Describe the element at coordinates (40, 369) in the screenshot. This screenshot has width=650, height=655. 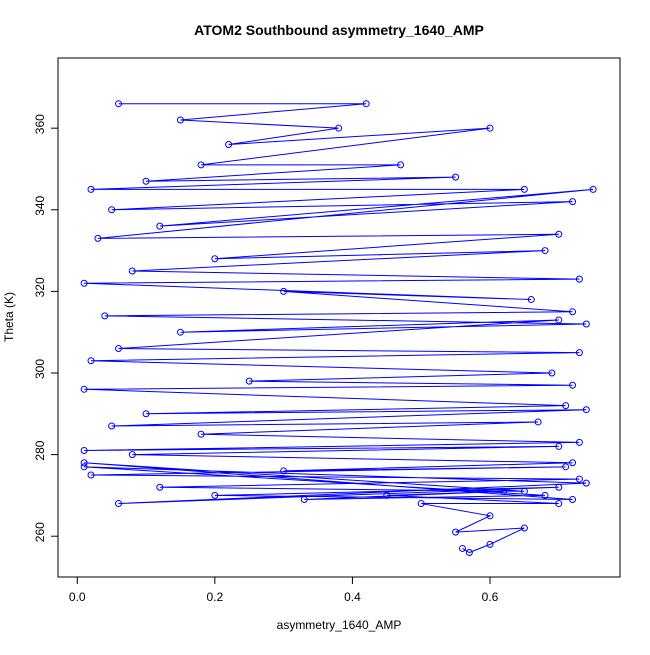
I see `y-tick-label: 300` at that location.